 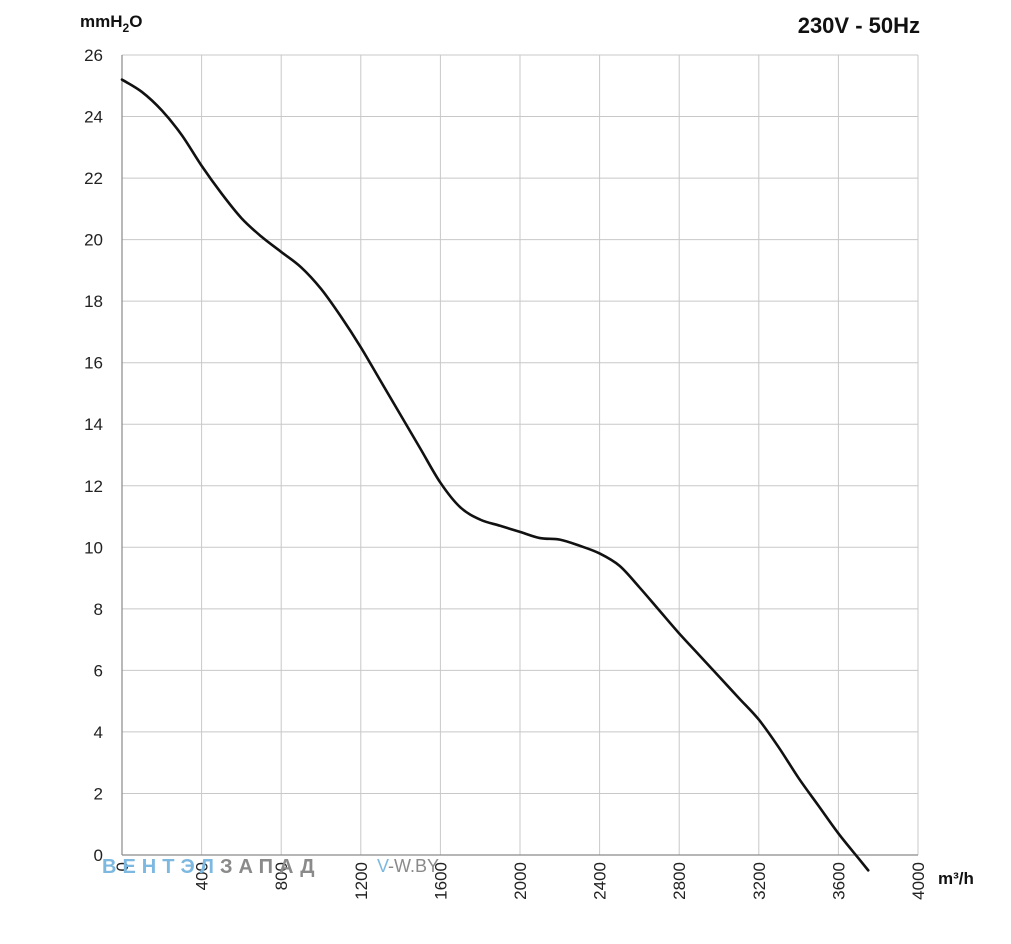 What do you see at coordinates (98, 855) in the screenshot?
I see `y-tick-label: 0` at bounding box center [98, 855].